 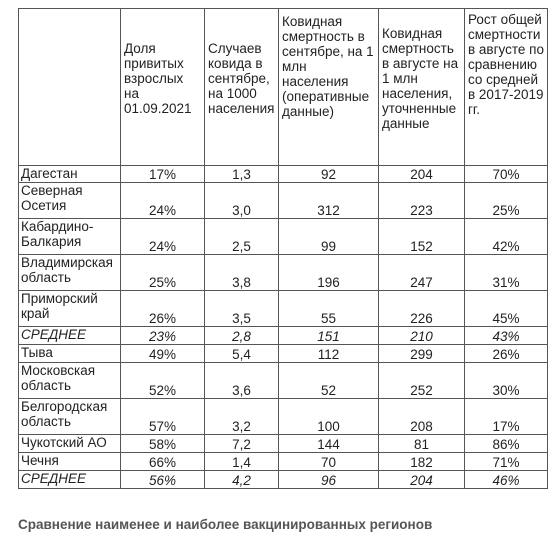 What do you see at coordinates (328, 174) in the screenshot?
I see `deaths-september-cell: 92` at bounding box center [328, 174].